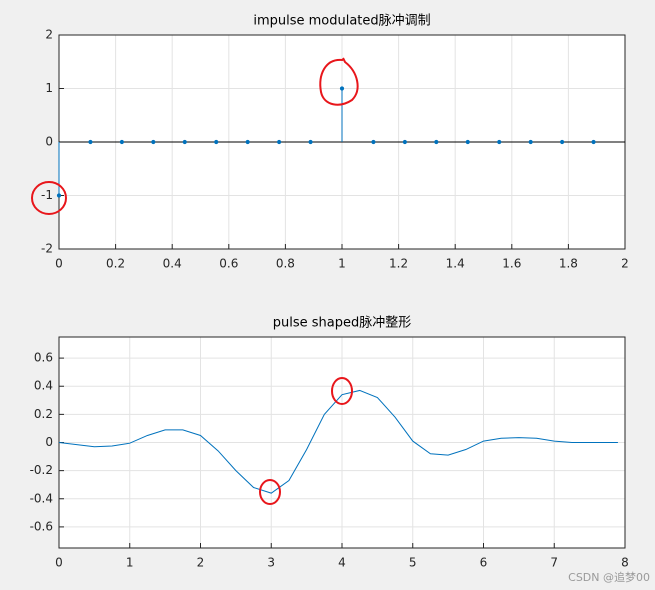 The width and height of the screenshot is (655, 590). I want to click on chart-title: pulse shaped脉冲整形, so click(342, 323).